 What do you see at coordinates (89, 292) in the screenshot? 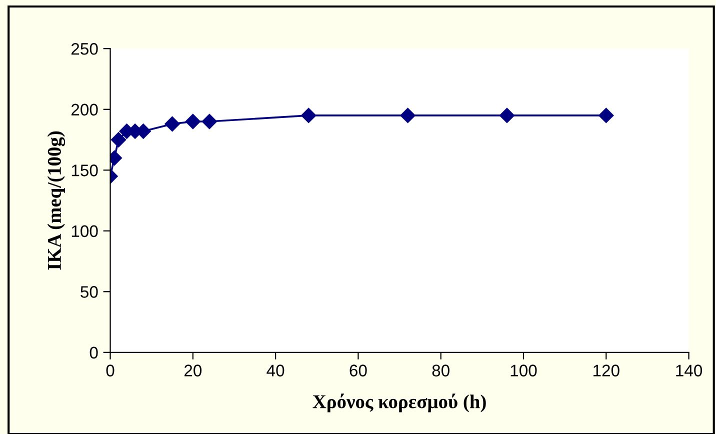
I see `y-tick-label: 50` at bounding box center [89, 292].